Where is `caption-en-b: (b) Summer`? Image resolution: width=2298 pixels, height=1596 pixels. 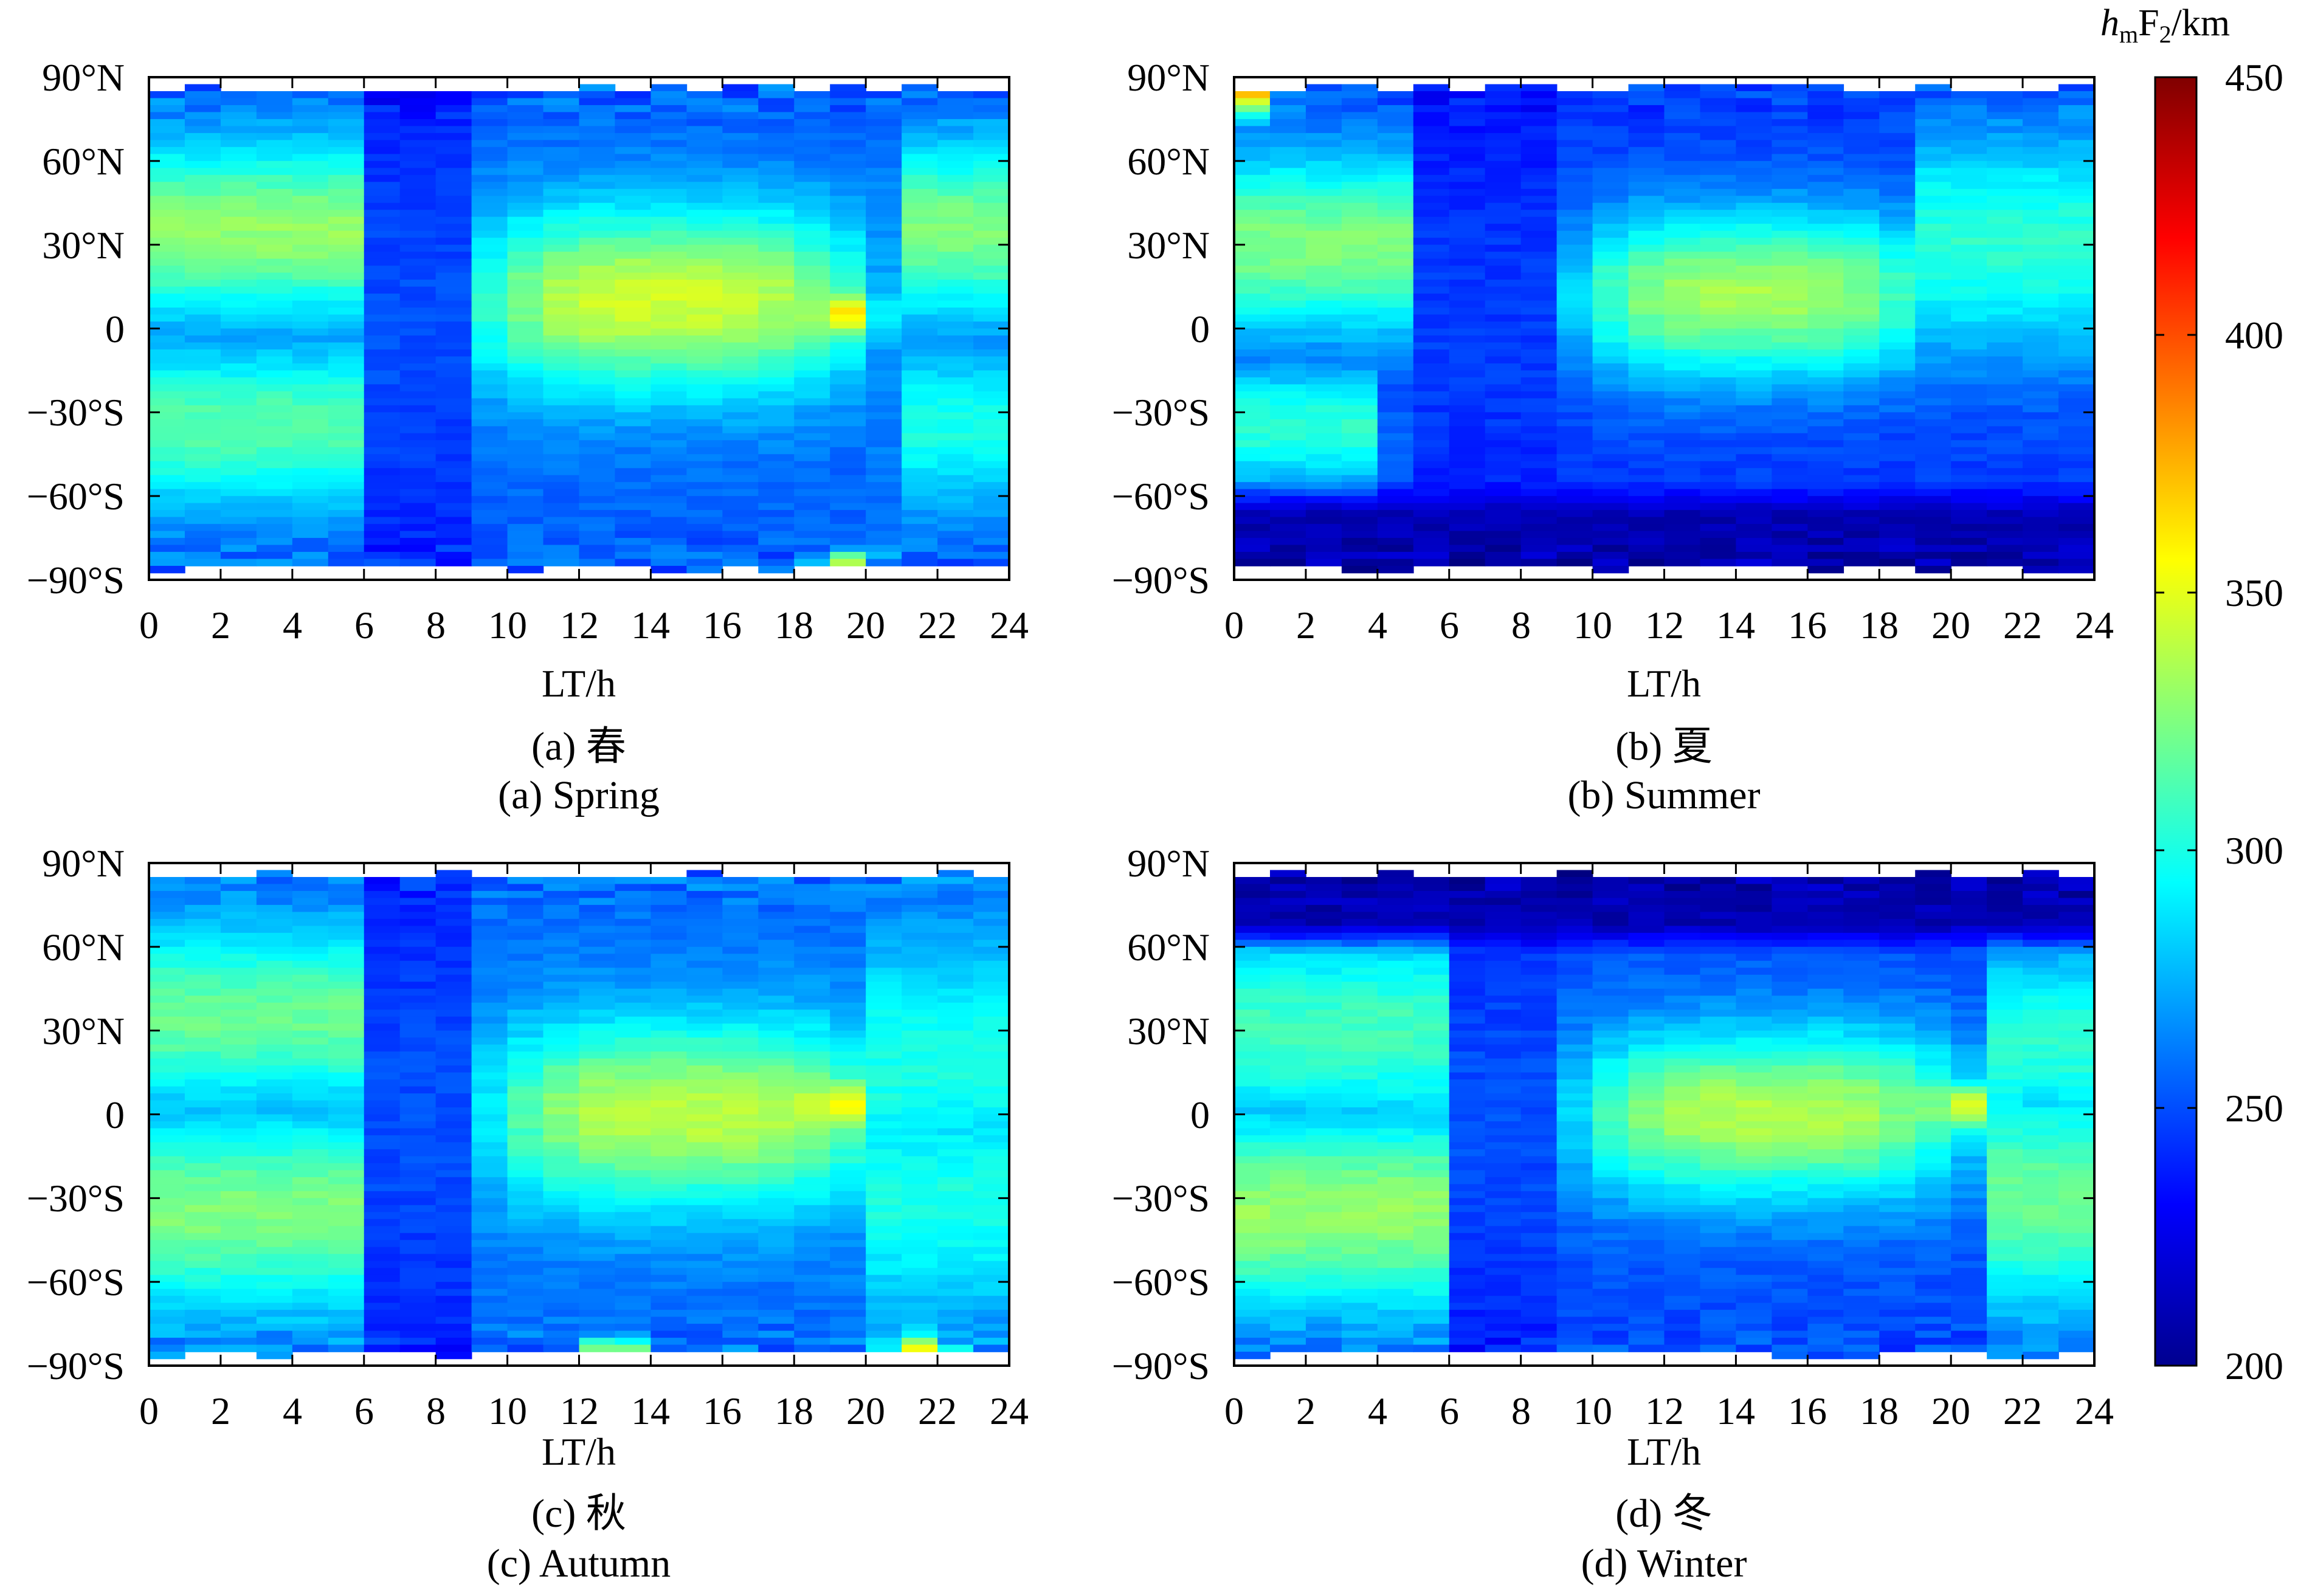
caption-en-b: (b) Summer is located at coordinates (1663, 795).